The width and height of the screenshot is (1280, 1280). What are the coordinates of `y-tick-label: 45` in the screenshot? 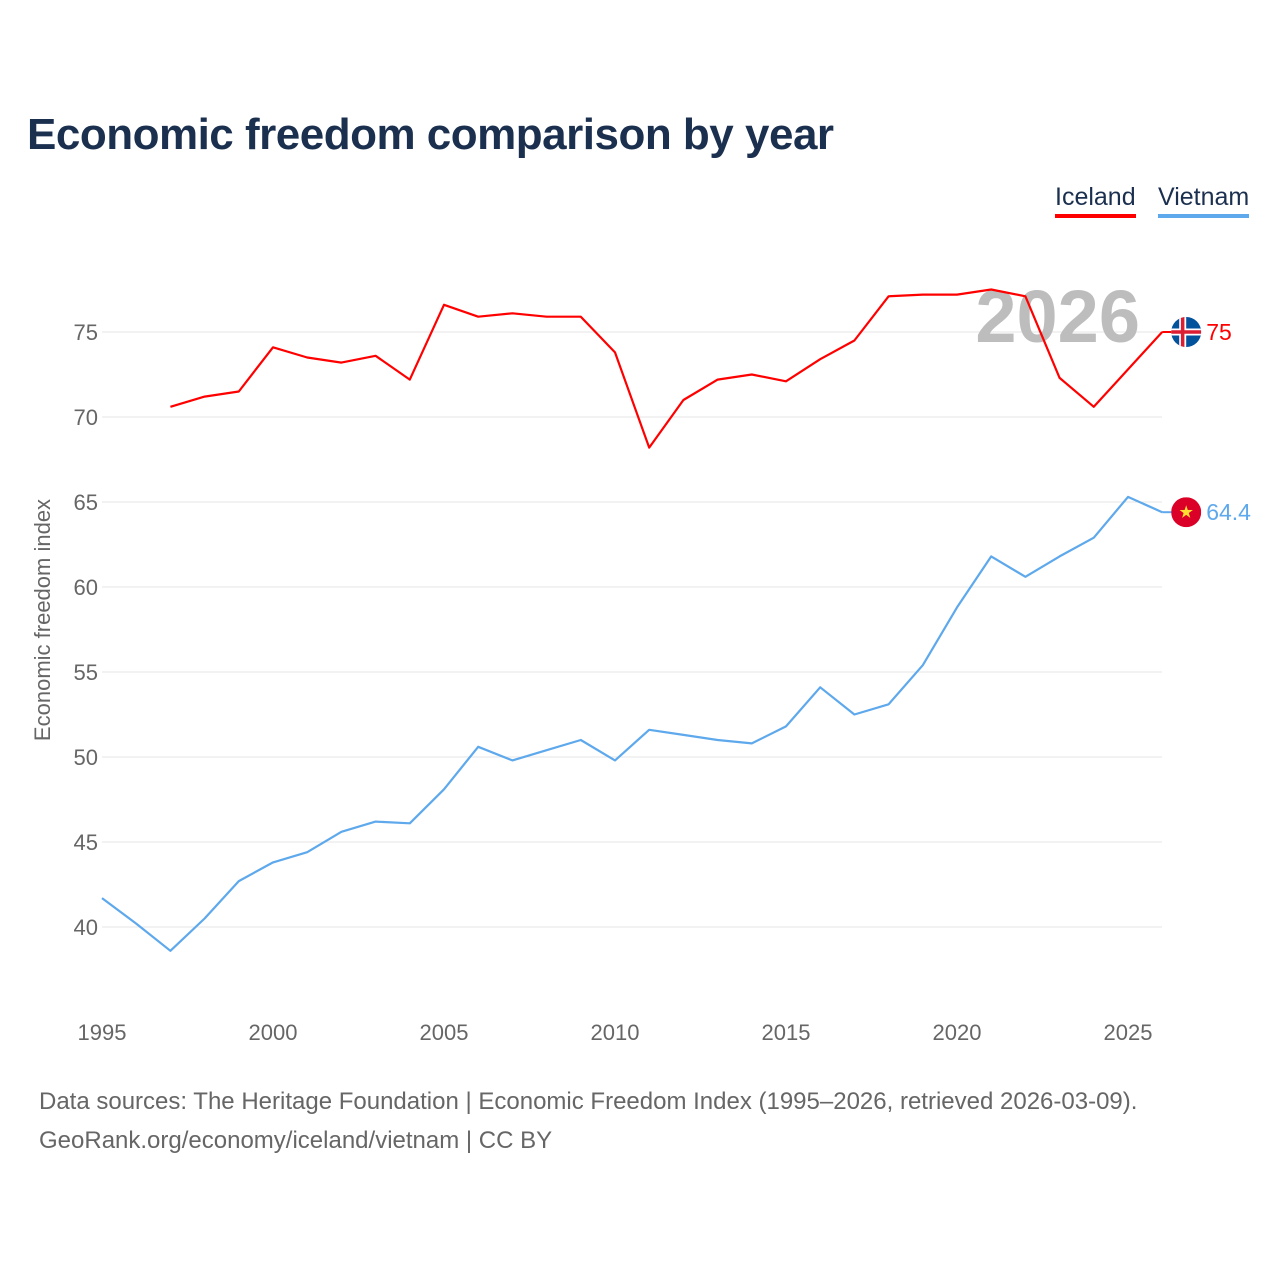 It's located at (86, 842).